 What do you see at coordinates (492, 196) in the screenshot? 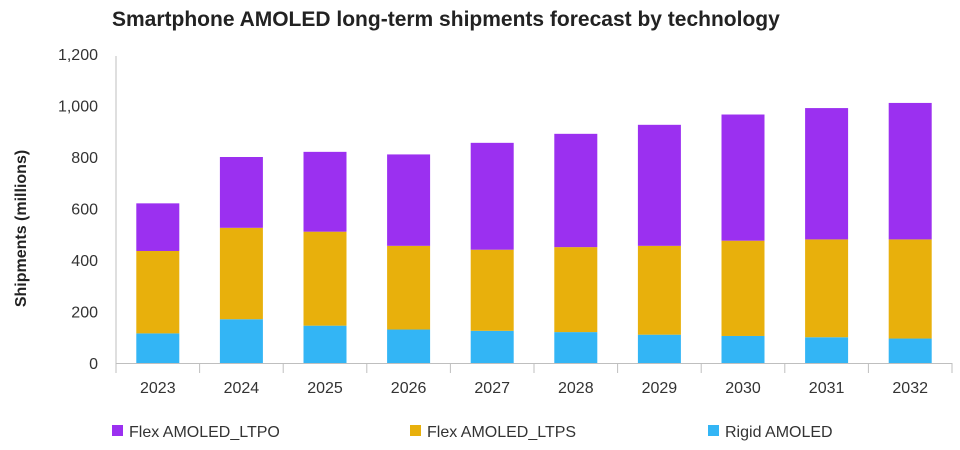
I see `bar-flex-amoled-ltpo-2027` at bounding box center [492, 196].